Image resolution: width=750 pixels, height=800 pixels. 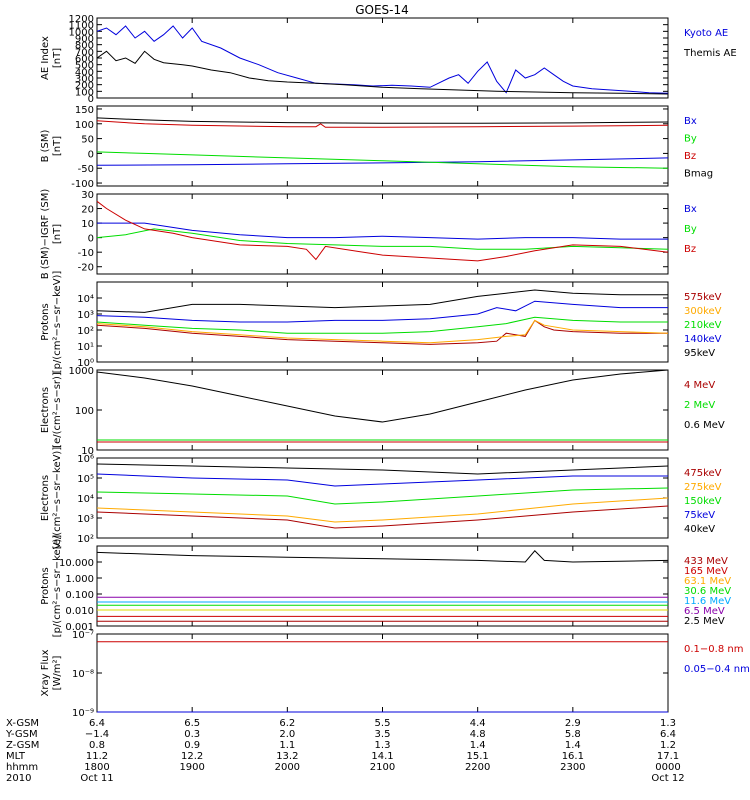 I want to click on y-axis-label: Protons, so click(x=45, y=321).